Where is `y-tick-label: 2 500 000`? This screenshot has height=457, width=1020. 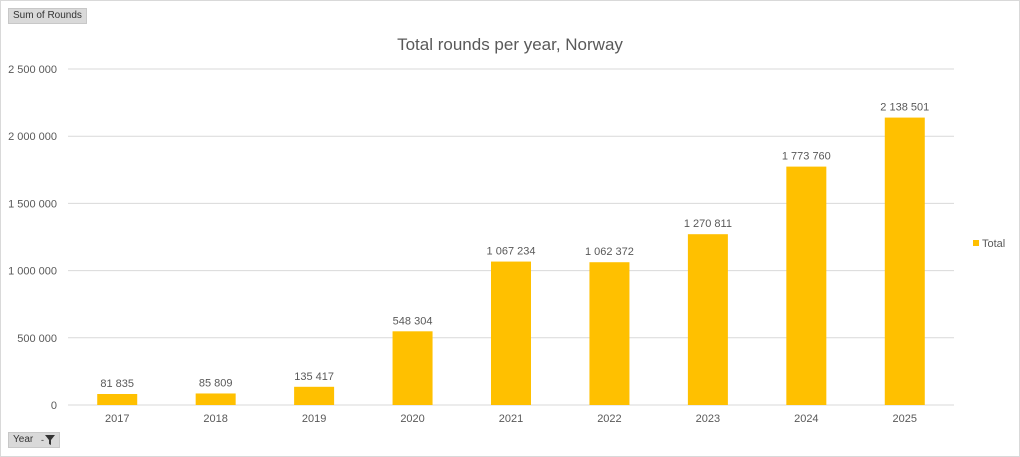
y-tick-label: 2 500 000 is located at coordinates (32, 70).